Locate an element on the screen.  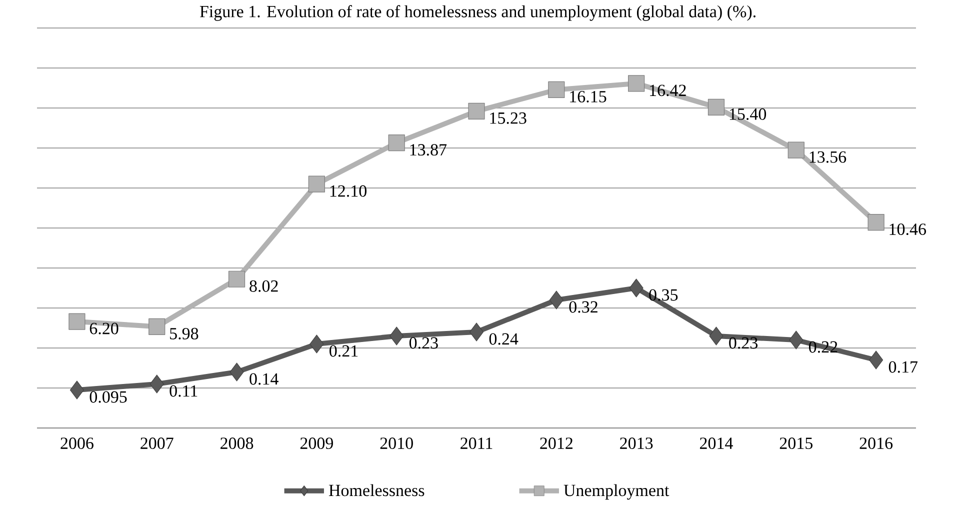
x-tick-label: 2009 is located at coordinates (316, 444).